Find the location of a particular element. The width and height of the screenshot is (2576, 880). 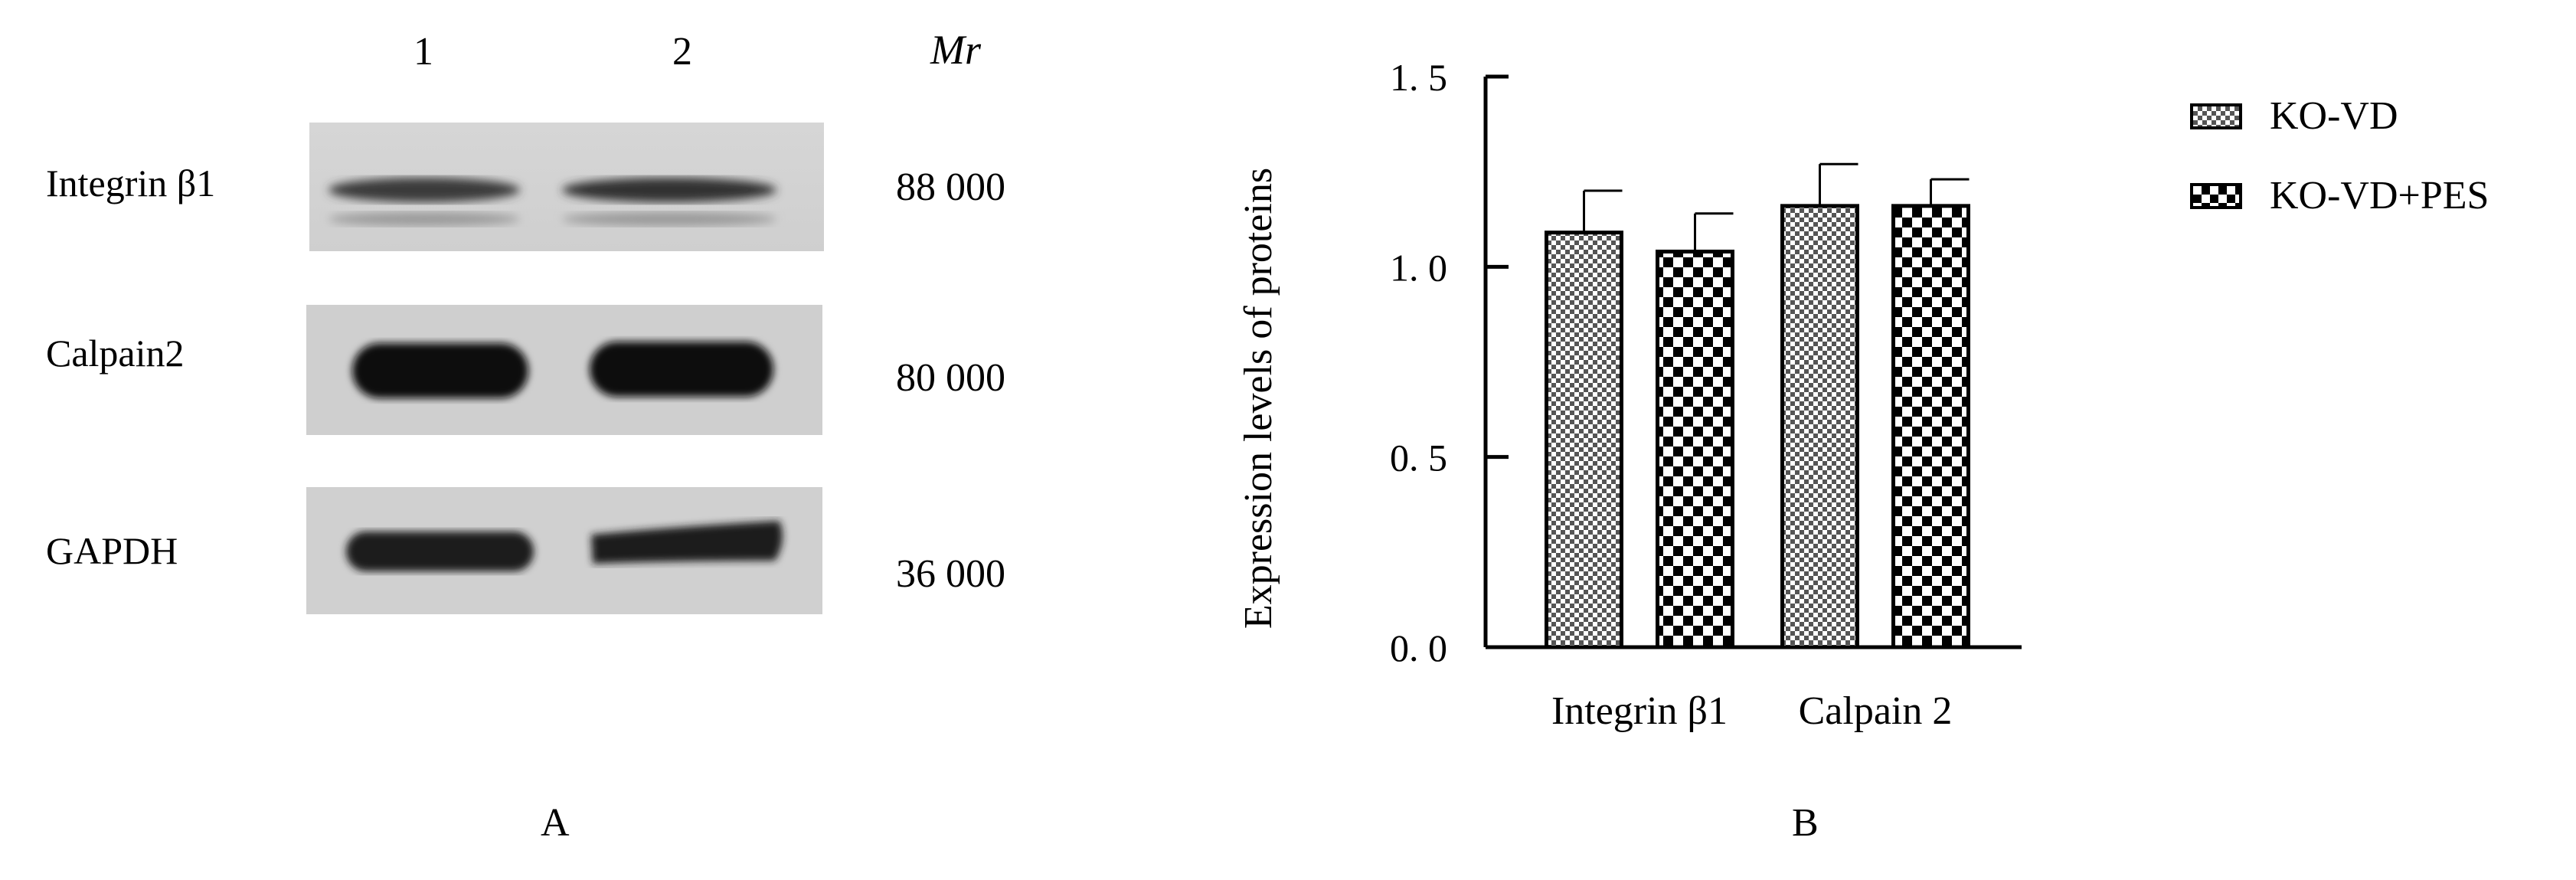

blot-gapdh is located at coordinates (564, 550).